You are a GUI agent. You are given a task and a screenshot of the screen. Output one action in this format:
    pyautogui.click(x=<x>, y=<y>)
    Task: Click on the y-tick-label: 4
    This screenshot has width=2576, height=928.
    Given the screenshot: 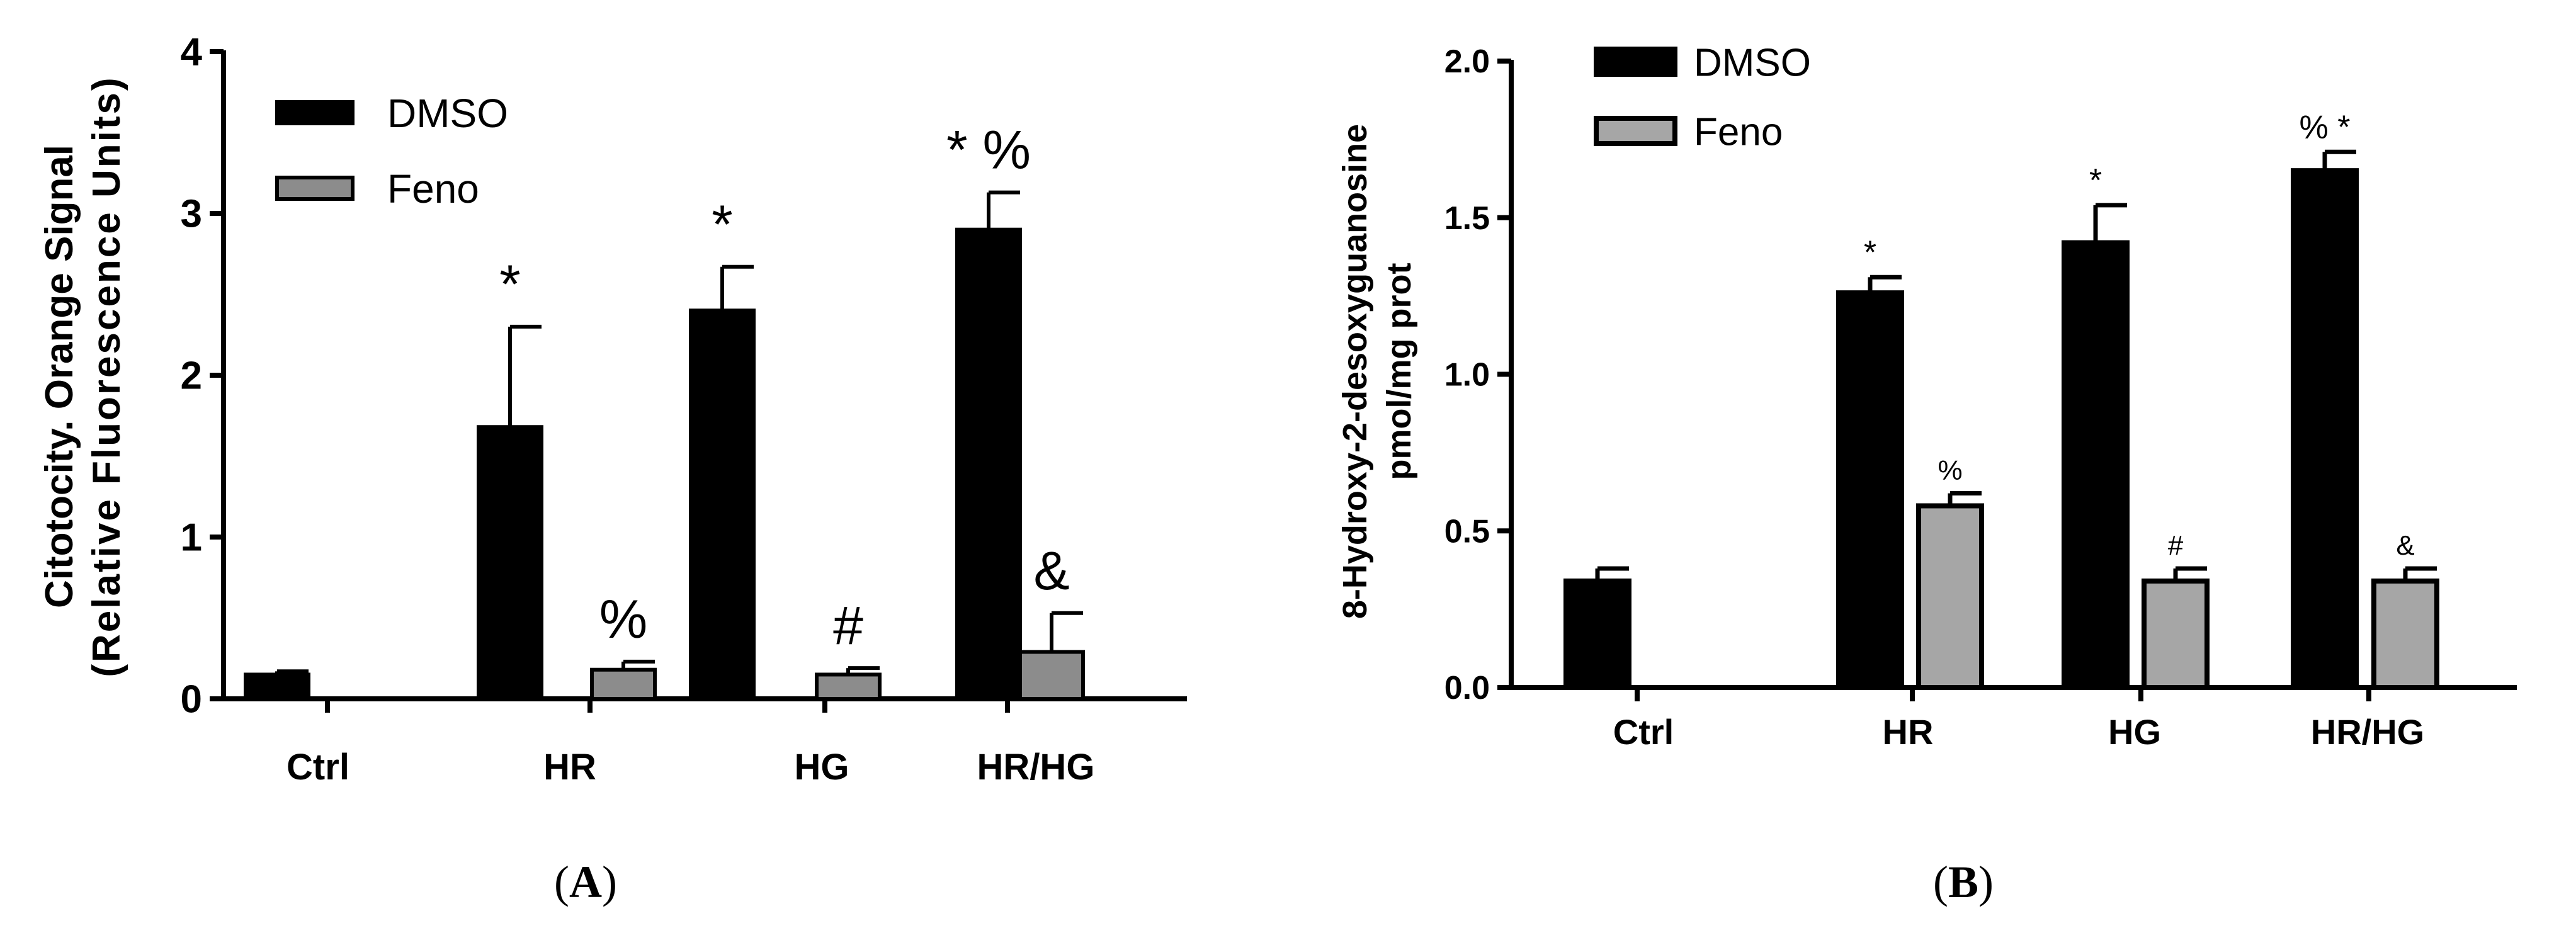 What is the action you would take?
    pyautogui.click(x=192, y=53)
    